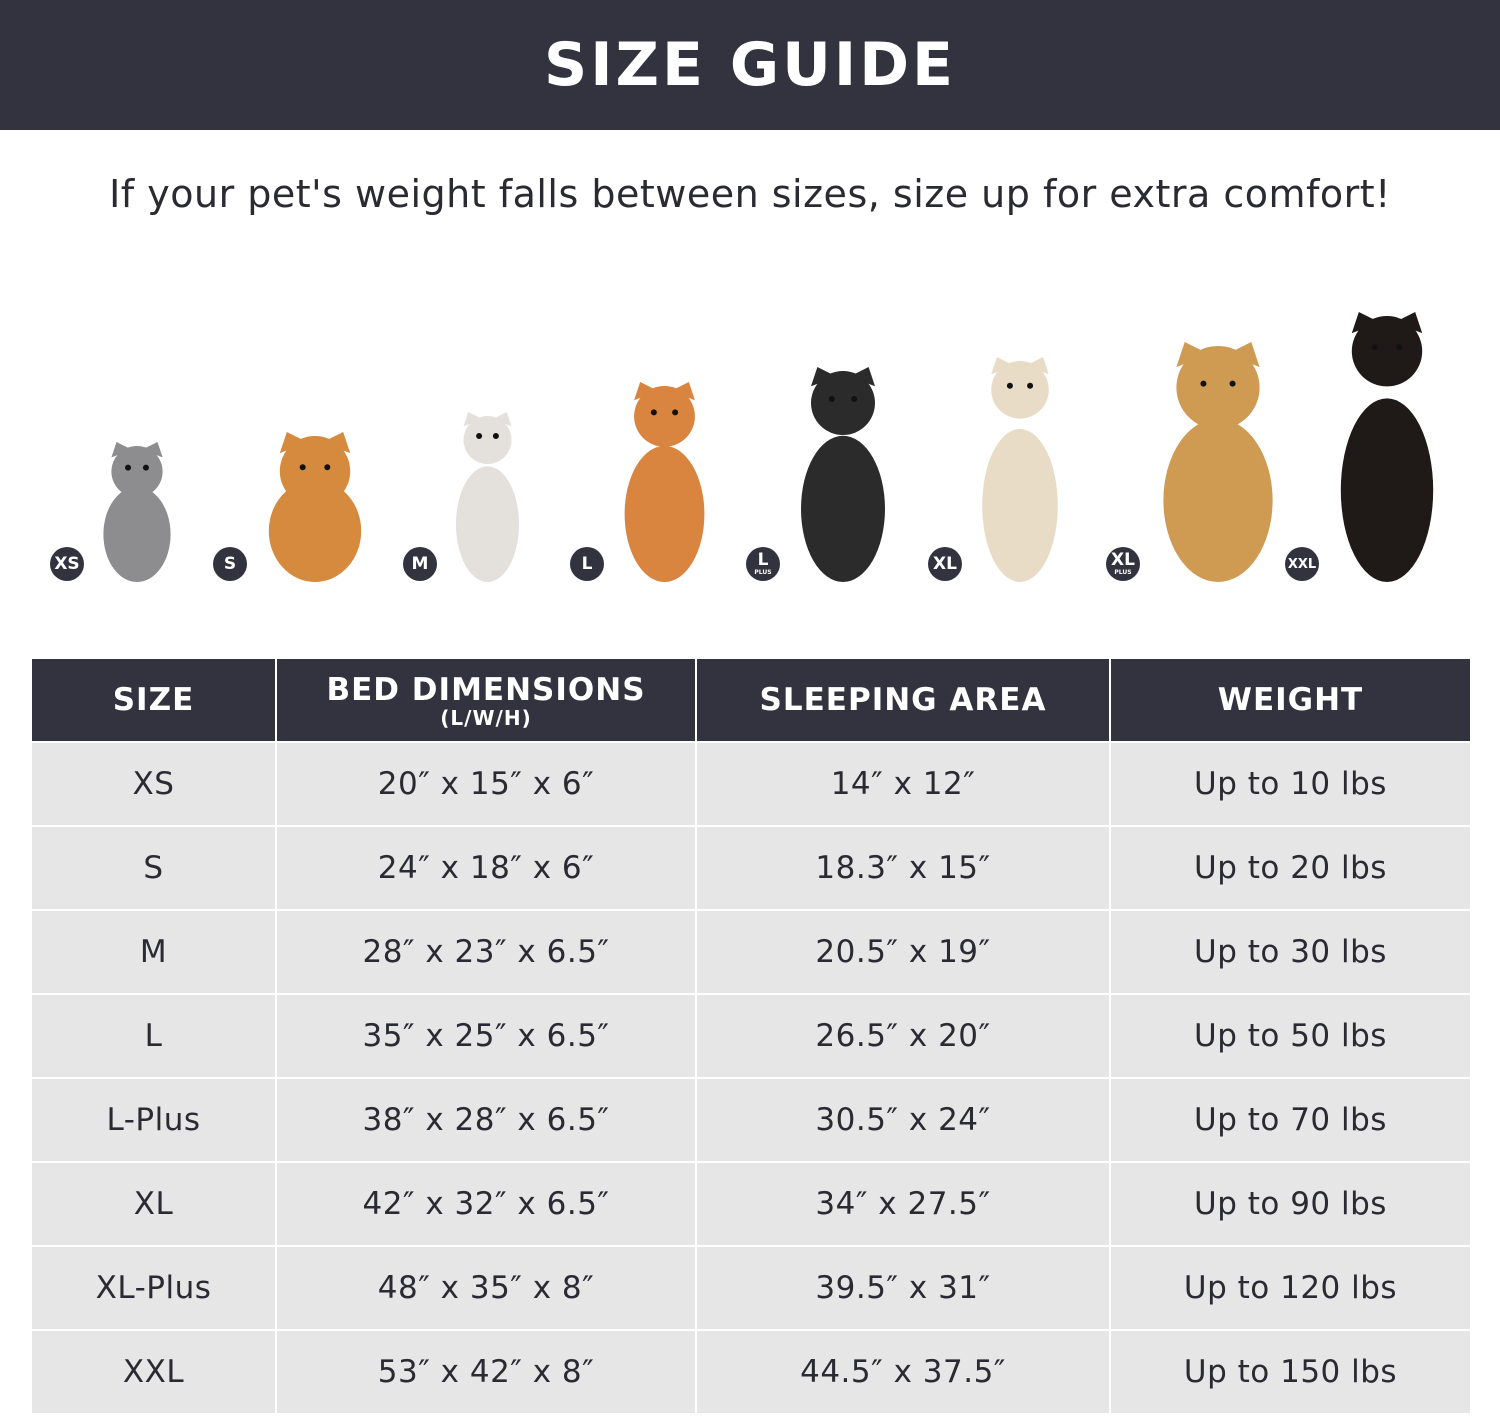 This screenshot has height=1416, width=1500. What do you see at coordinates (486, 952) in the screenshot?
I see `cell-bed-dimensions: 28″ x 23″ x 6.5″` at bounding box center [486, 952].